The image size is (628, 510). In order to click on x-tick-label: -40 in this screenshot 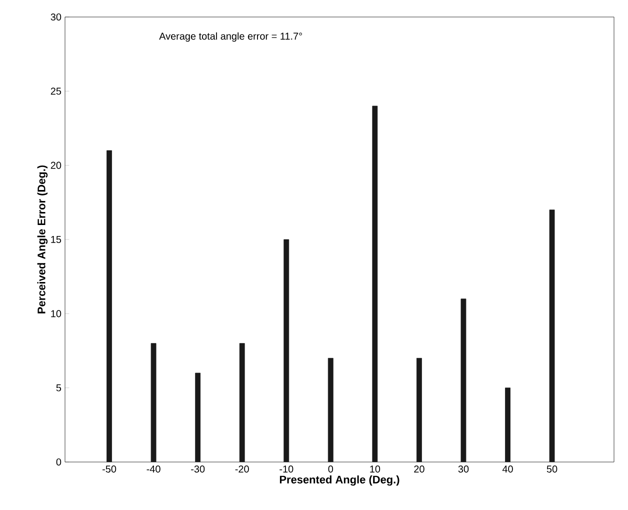, I will do `click(153, 469)`.